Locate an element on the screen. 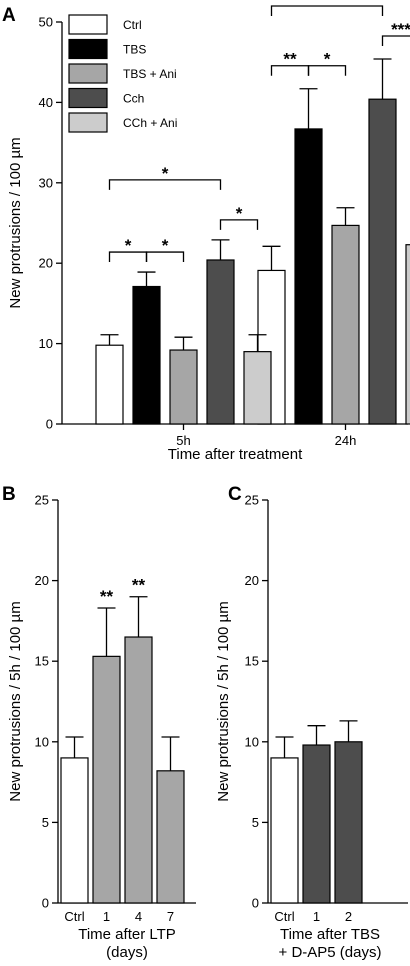 The height and width of the screenshot is (966, 410). panel-label-b: B is located at coordinates (9, 494).